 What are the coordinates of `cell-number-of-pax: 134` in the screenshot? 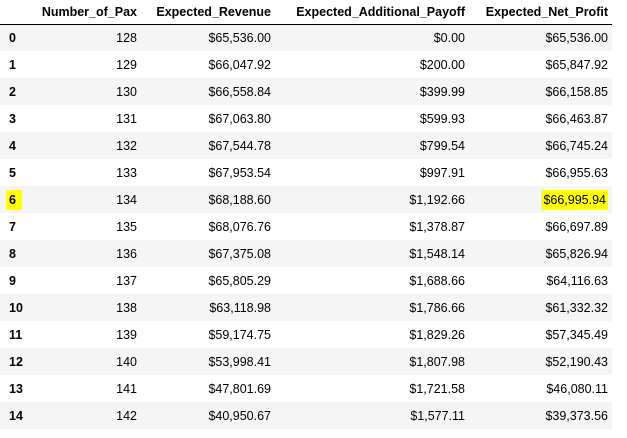 It's located at (126, 199).